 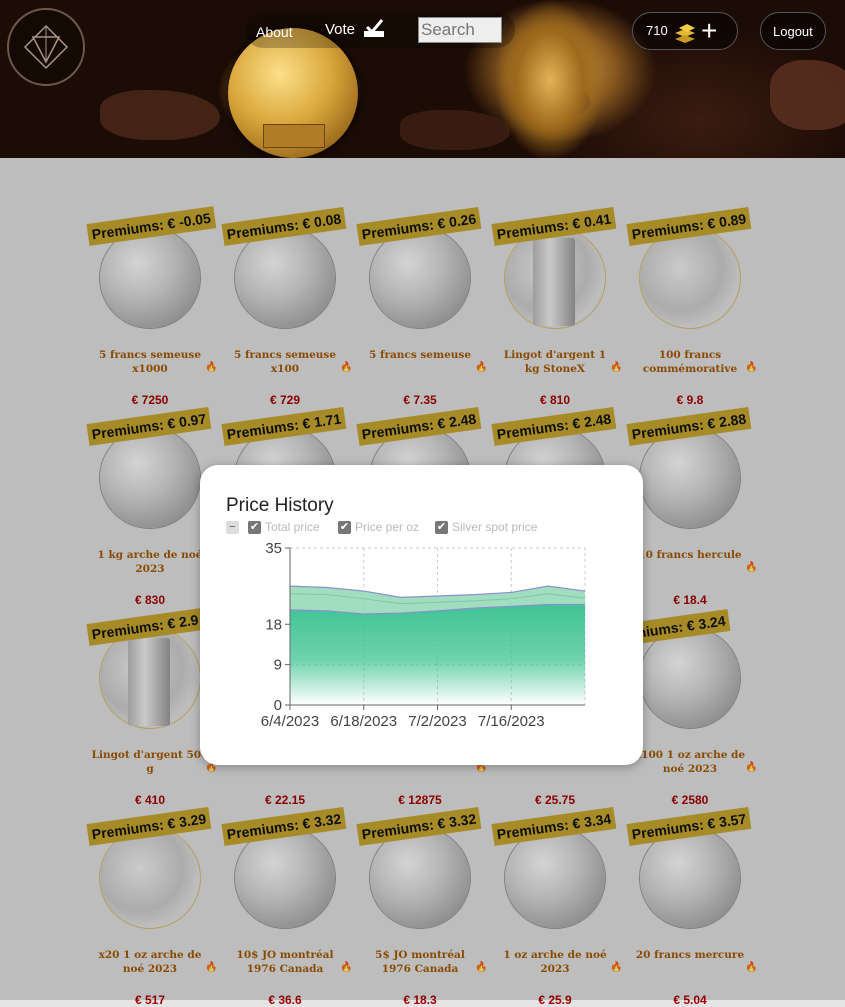 What do you see at coordinates (420, 400) in the screenshot?
I see `product-price: € 7.35` at bounding box center [420, 400].